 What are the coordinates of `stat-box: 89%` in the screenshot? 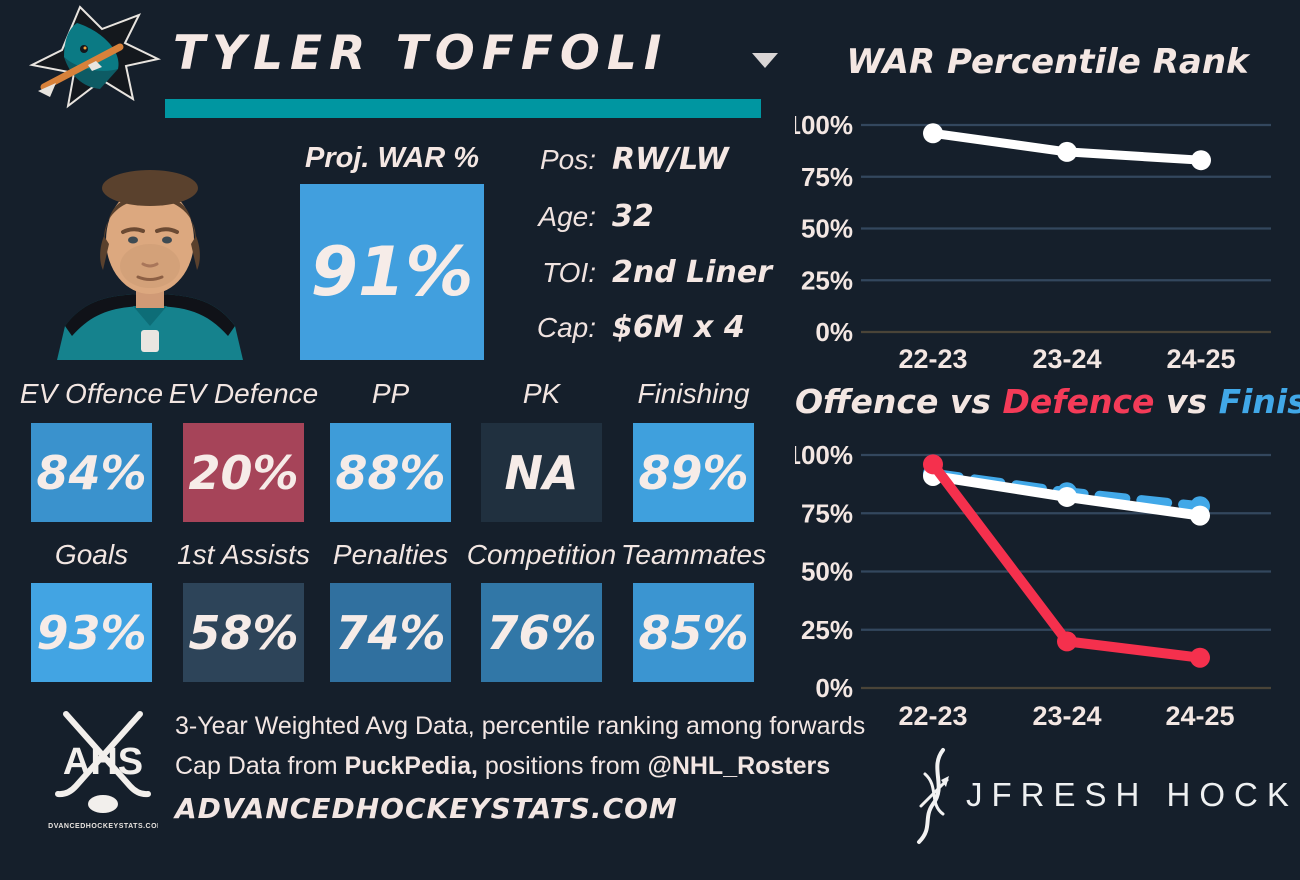 It's located at (693, 472).